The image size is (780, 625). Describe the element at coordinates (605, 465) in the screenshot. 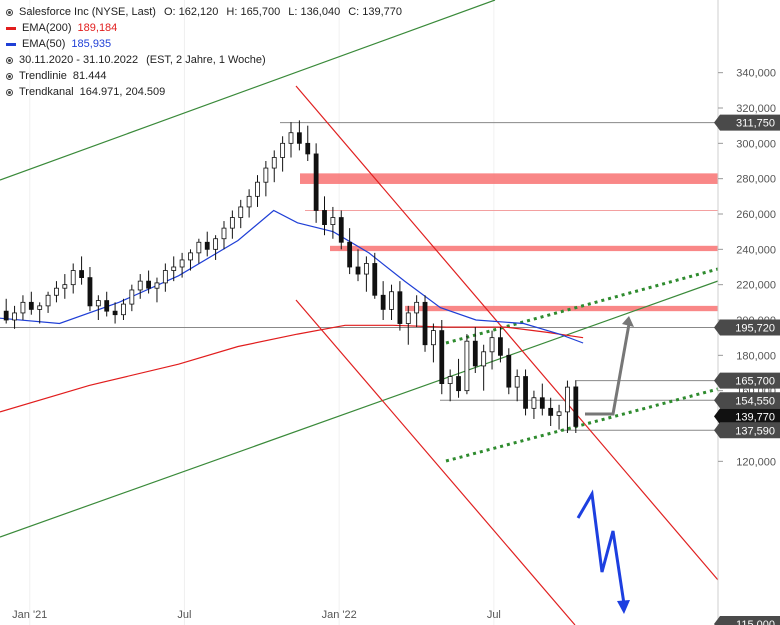

I see `annotations` at that location.